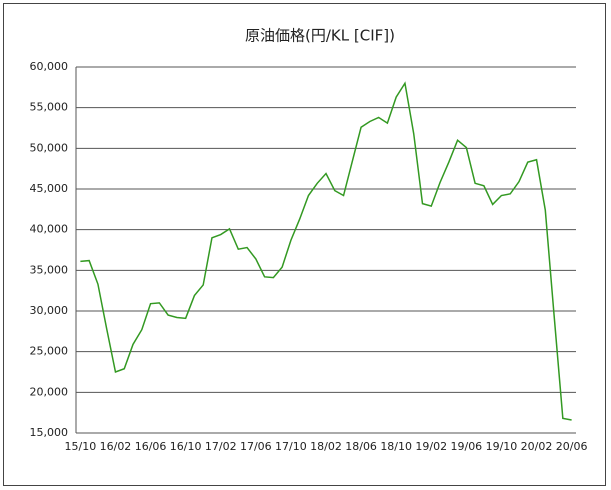 Image resolution: width=611 pixels, height=490 pixels. Describe the element at coordinates (466, 446) in the screenshot. I see `x-tick-label: 19/06` at that location.